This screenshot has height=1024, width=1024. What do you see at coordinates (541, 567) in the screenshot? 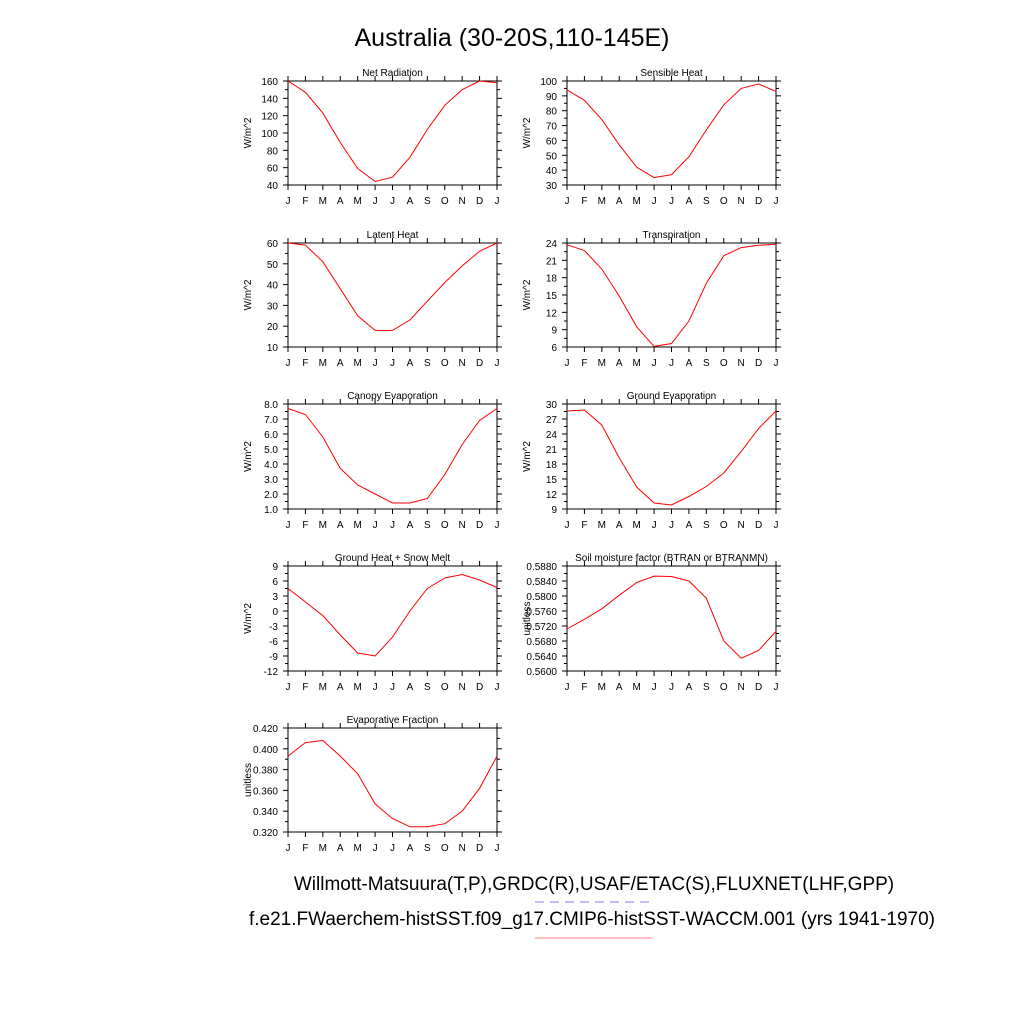
I see `y-tick-label: 0.5880` at bounding box center [541, 567].